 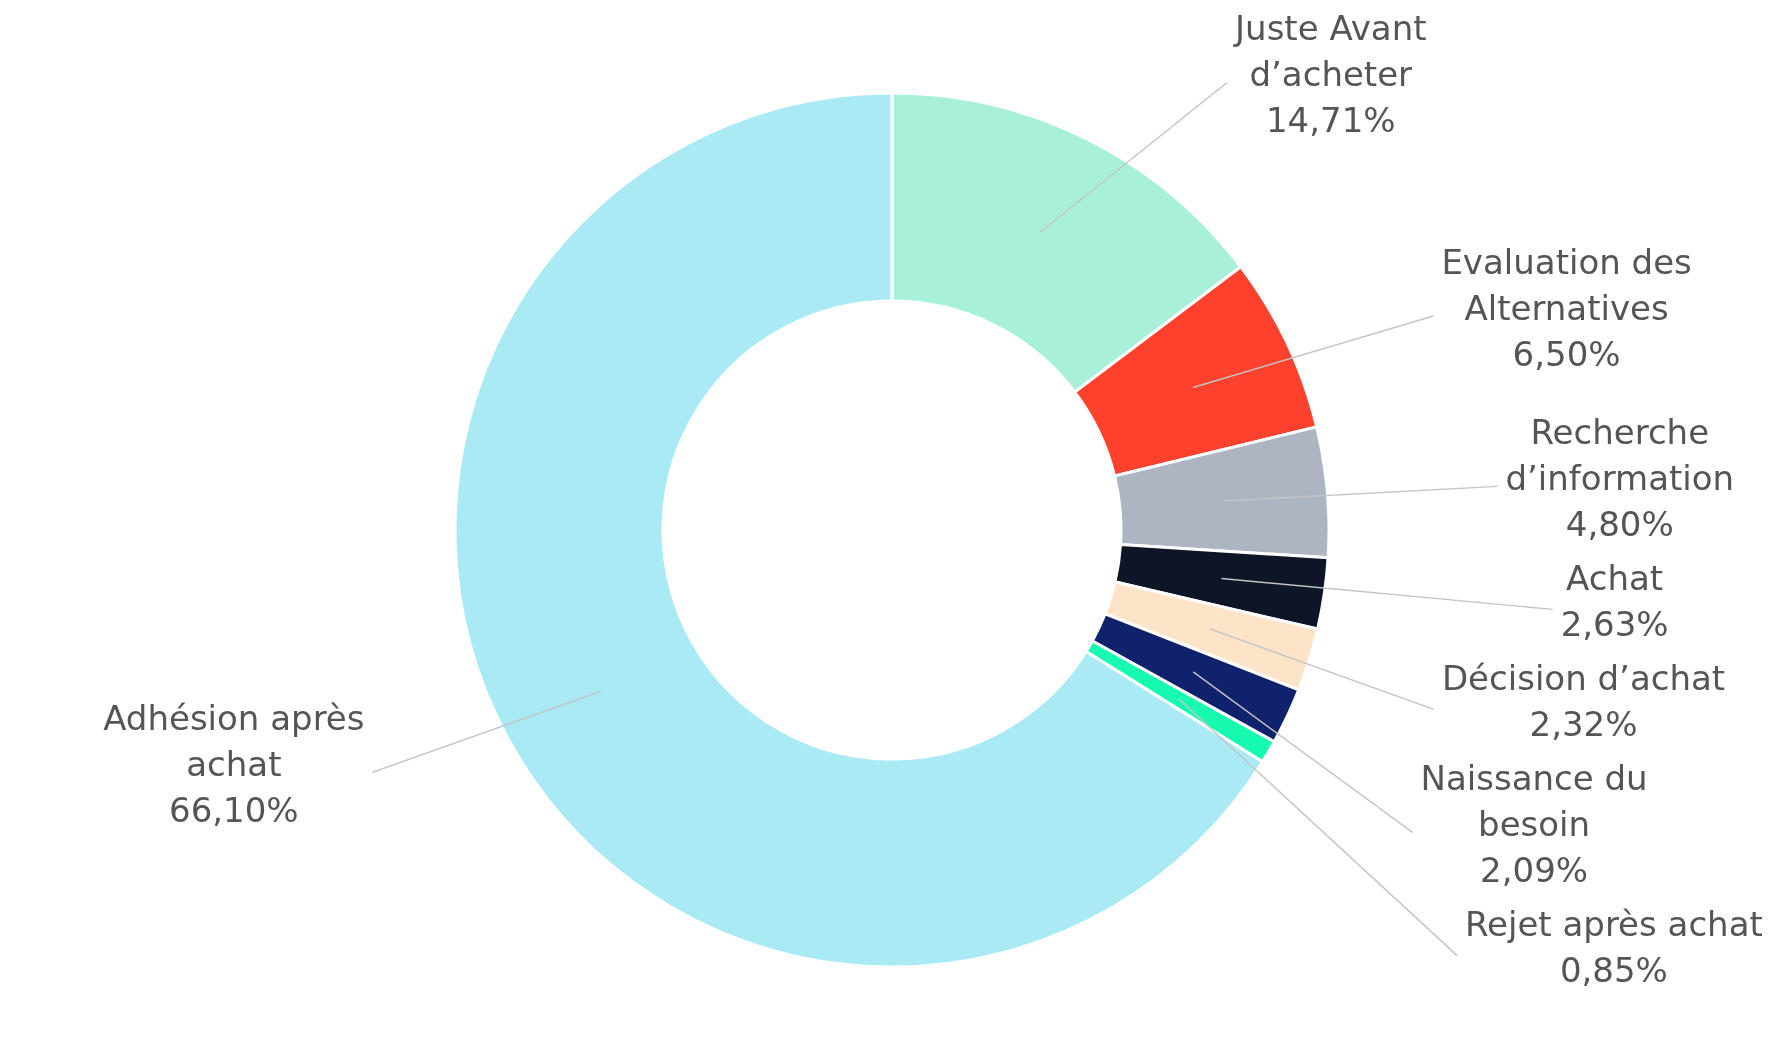 I want to click on data-label: 0,85%, so click(x=1613, y=970).